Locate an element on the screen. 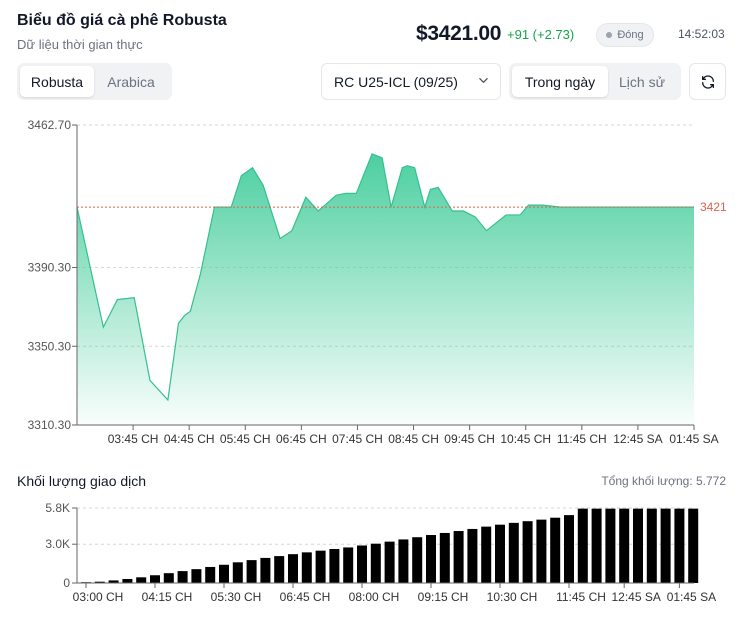  market-status-badge: Đóng is located at coordinates (625, 35).